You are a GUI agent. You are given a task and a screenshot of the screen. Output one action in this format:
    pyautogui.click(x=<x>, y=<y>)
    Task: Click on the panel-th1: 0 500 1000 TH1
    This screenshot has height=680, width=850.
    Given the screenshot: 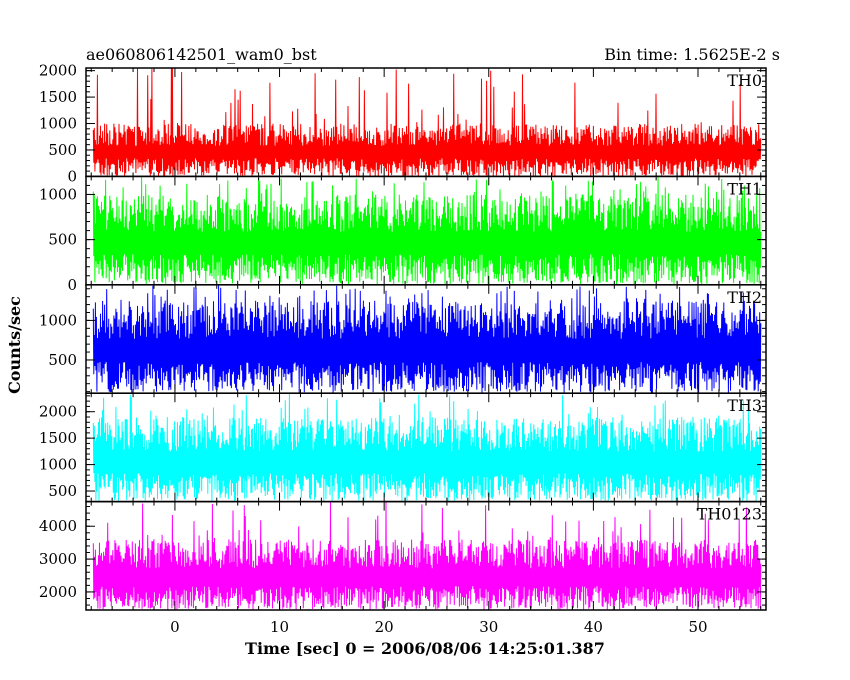 What is the action you would take?
    pyautogui.click(x=403, y=234)
    